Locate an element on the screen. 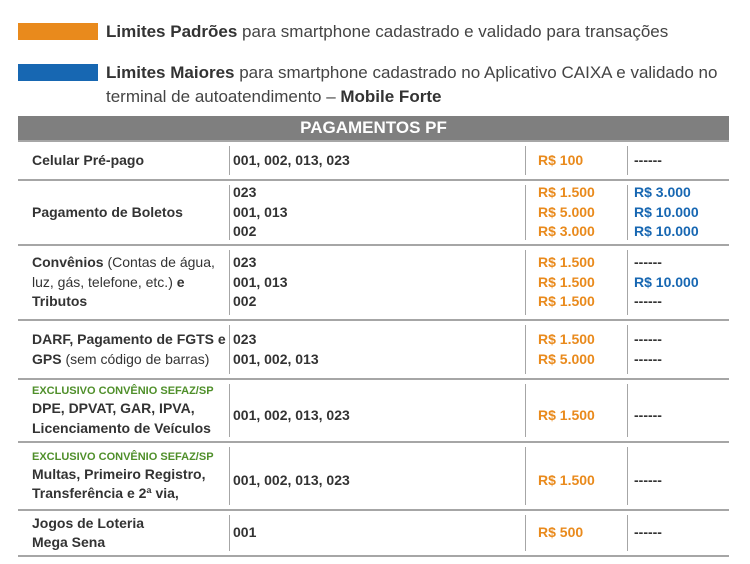 The image size is (750, 564). row-name: Jogos de Loteria Mega Sena is located at coordinates (132, 533).